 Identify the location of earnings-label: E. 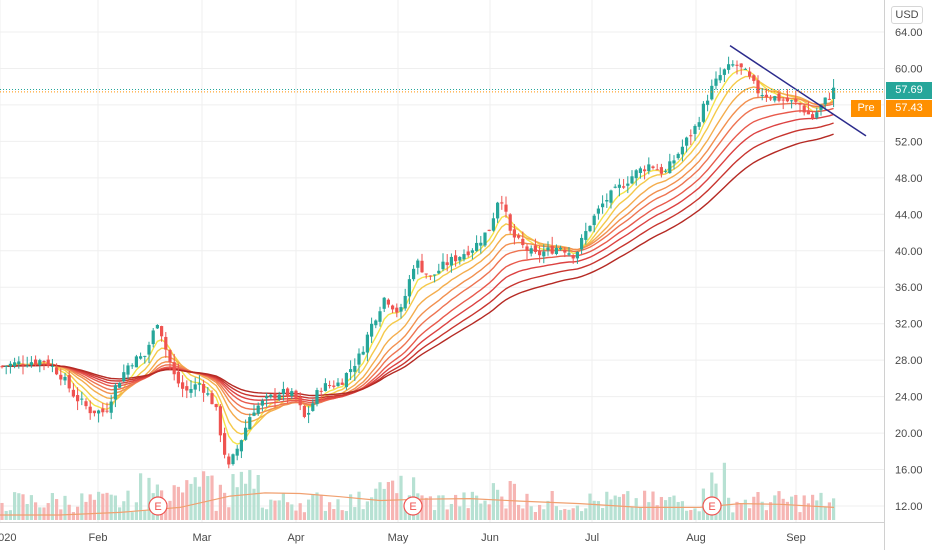
(412, 507).